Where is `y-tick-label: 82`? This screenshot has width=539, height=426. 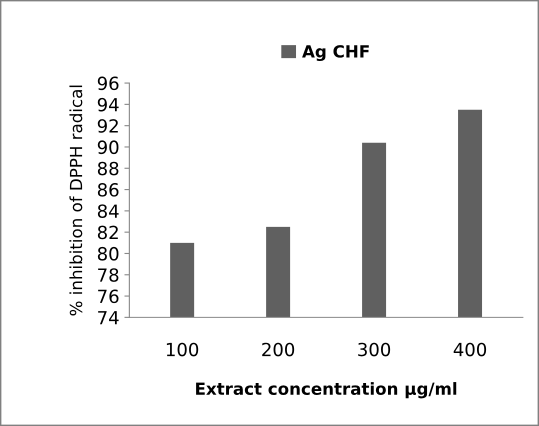 y-tick-label: 82 is located at coordinates (108, 233).